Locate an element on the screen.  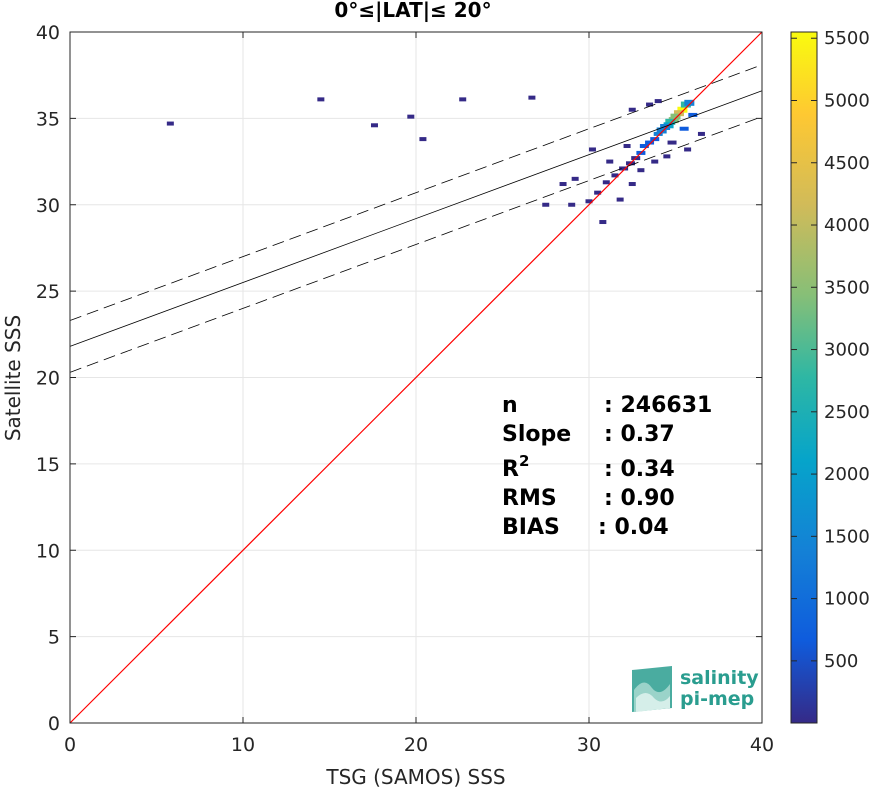
colorbar-tick-label: 4500 is located at coordinates (847, 163).